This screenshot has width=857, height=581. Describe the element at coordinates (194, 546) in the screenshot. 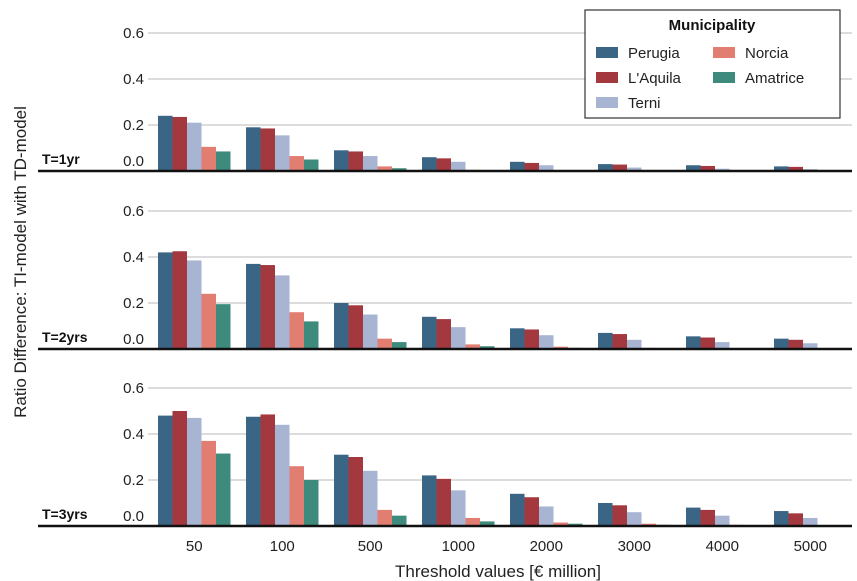

I see `x-tick-label: 50` at that location.